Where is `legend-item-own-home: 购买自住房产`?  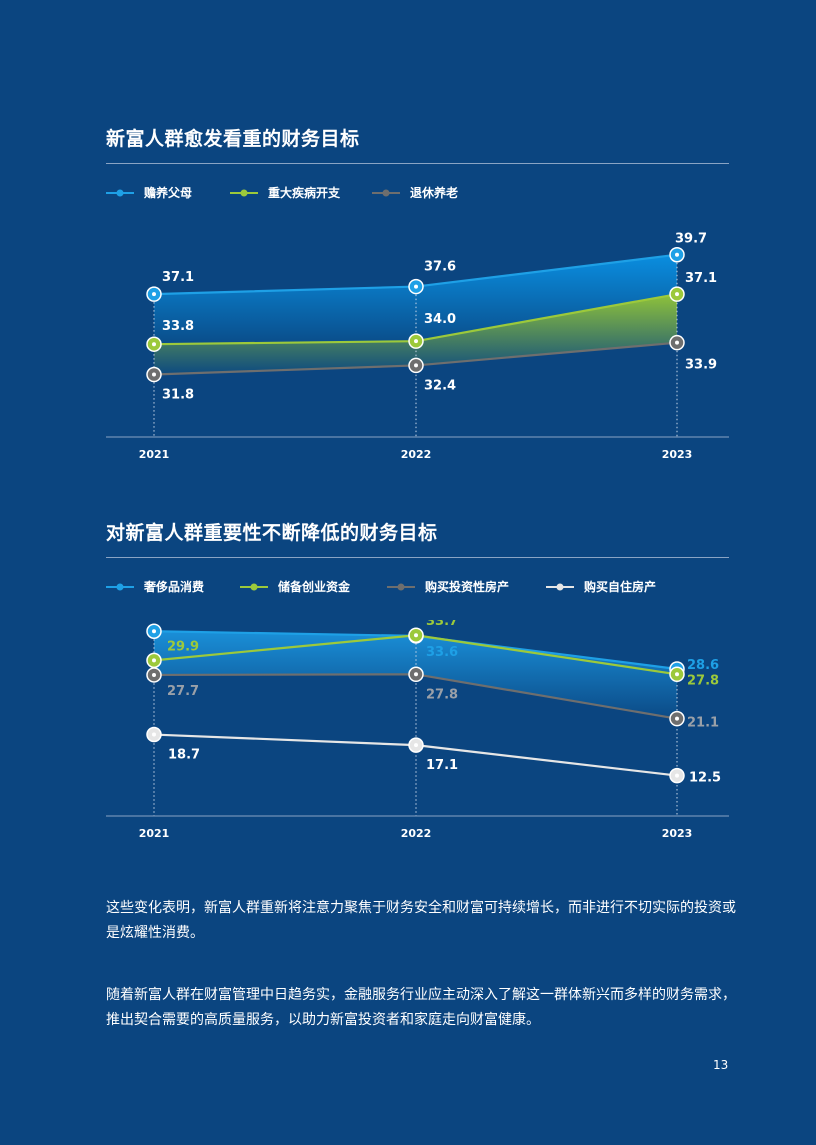 legend-item-own-home: 购买自住房产 is located at coordinates (601, 586).